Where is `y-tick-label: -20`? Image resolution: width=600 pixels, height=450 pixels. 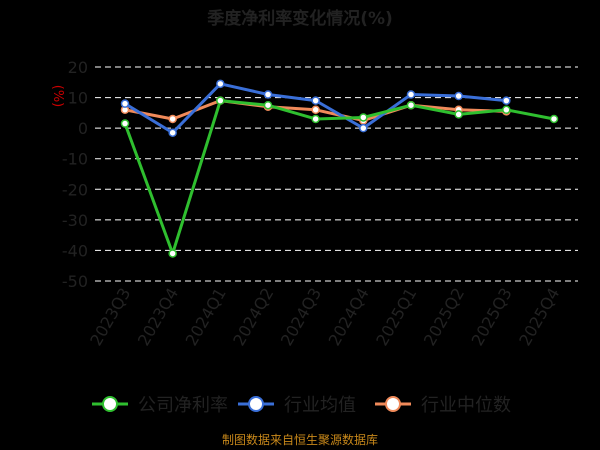
y-tick-label: -20 is located at coordinates (75, 189).